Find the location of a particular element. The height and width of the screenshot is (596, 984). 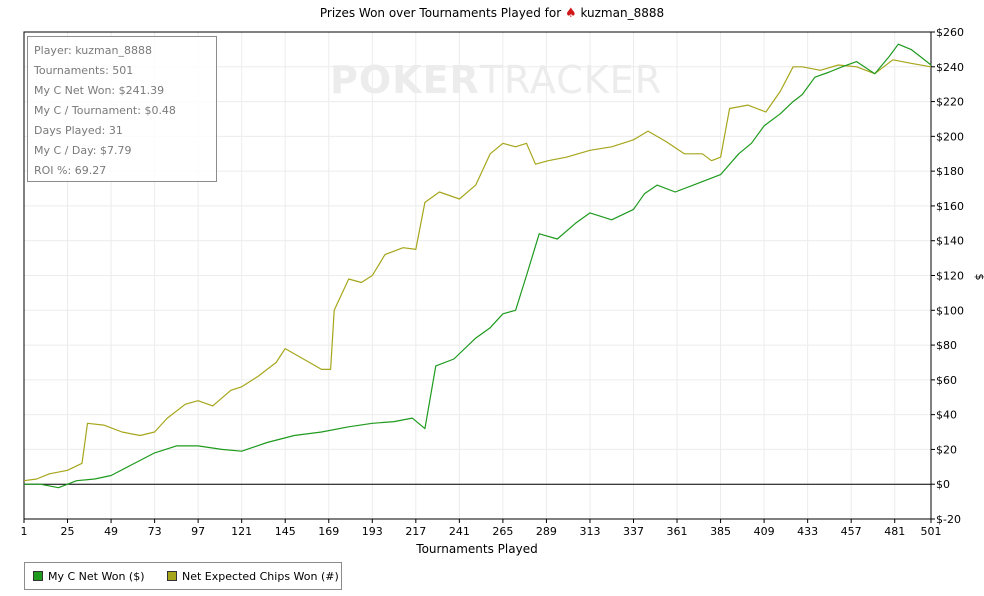

x-tick-label: 73 is located at coordinates (155, 531).